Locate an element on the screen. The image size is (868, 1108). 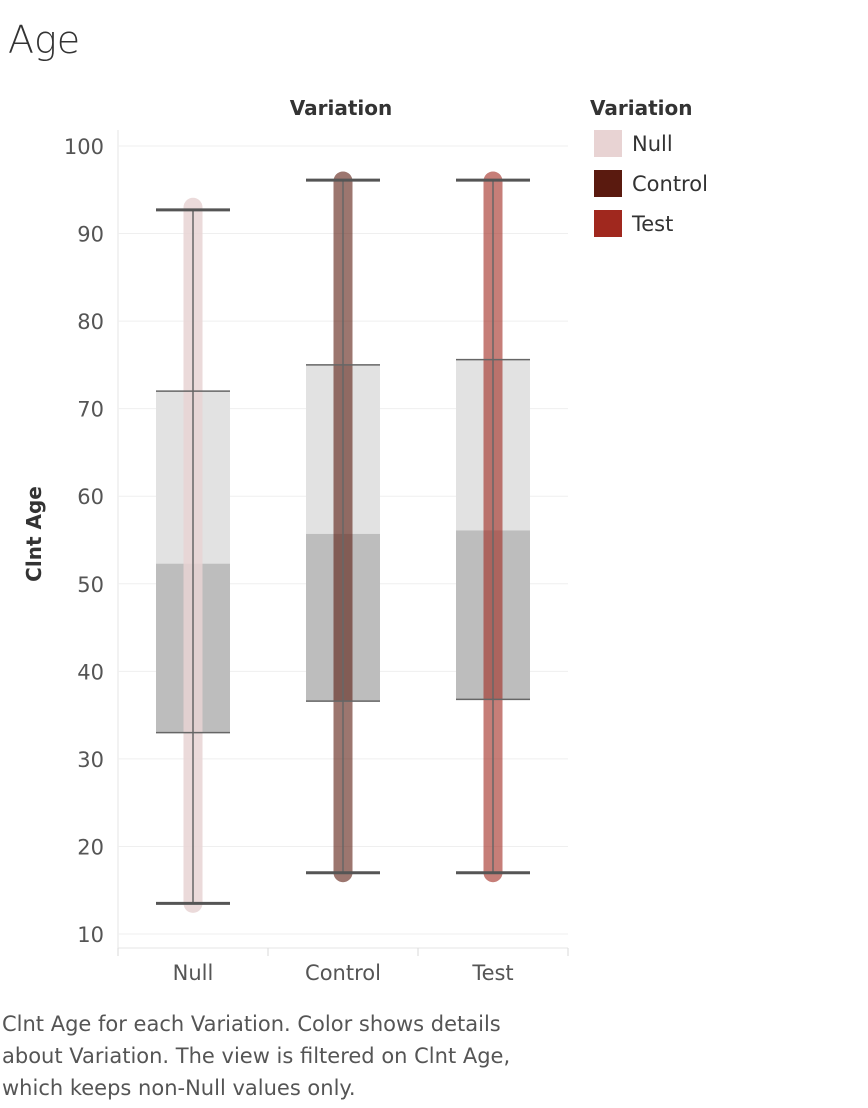
legend-title: Variation is located at coordinates (641, 108).